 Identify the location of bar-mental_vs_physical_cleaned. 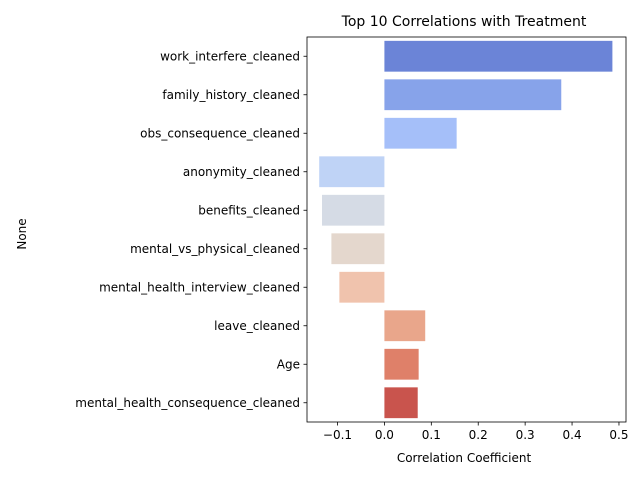
(358, 249).